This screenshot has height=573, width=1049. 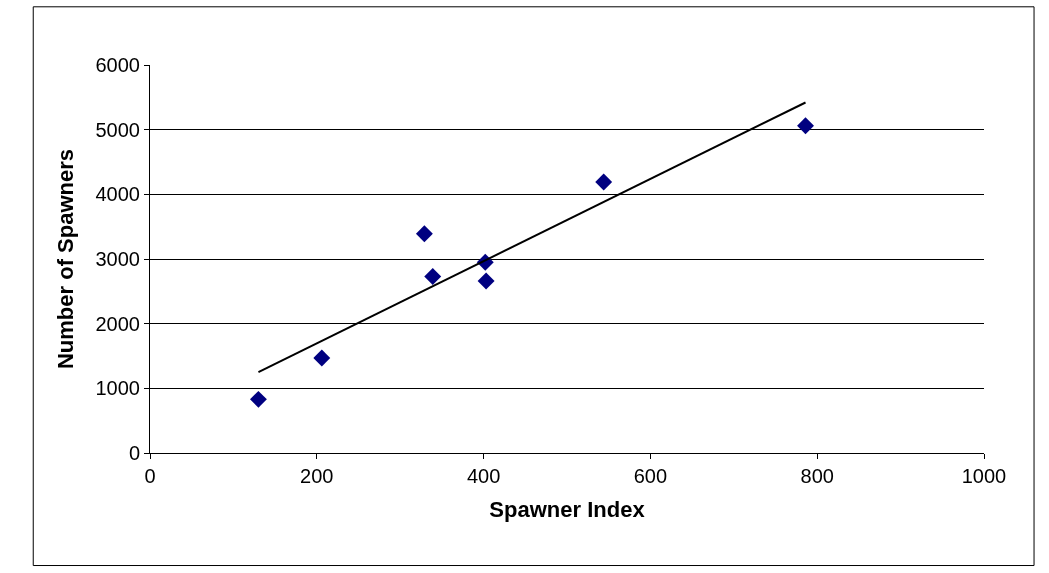 I want to click on y-tick-label: 3000, so click(x=117, y=259).